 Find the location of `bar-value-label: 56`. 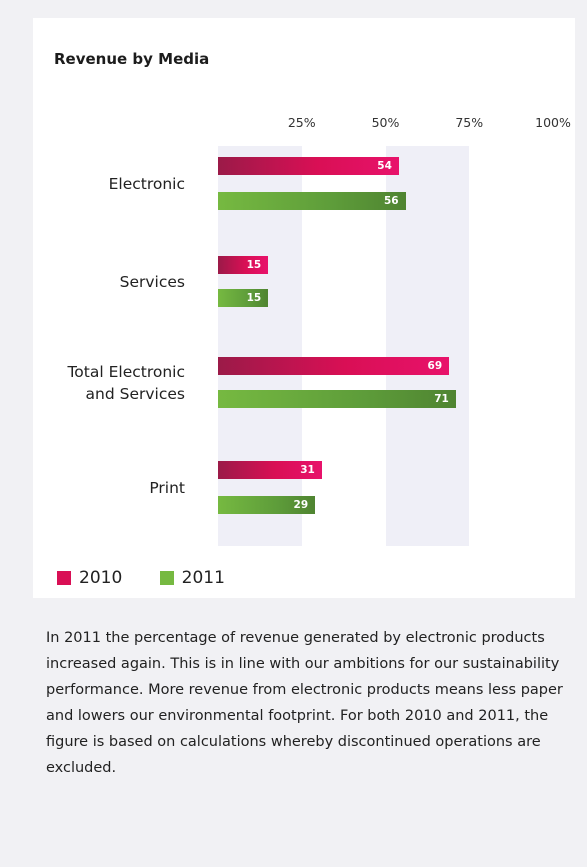

bar-value-label: 56 is located at coordinates (391, 201).